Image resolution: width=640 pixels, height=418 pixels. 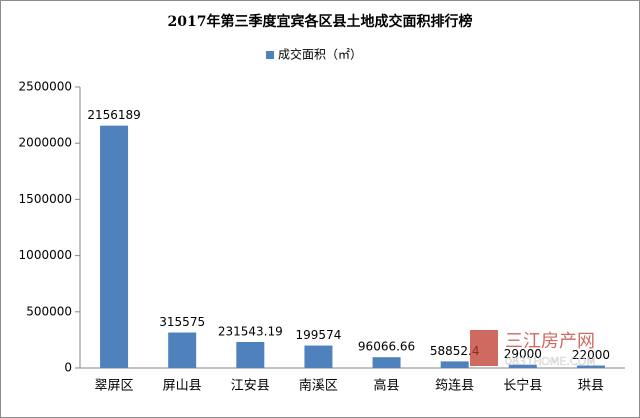 I want to click on value-label: 231543.19, so click(x=250, y=331).